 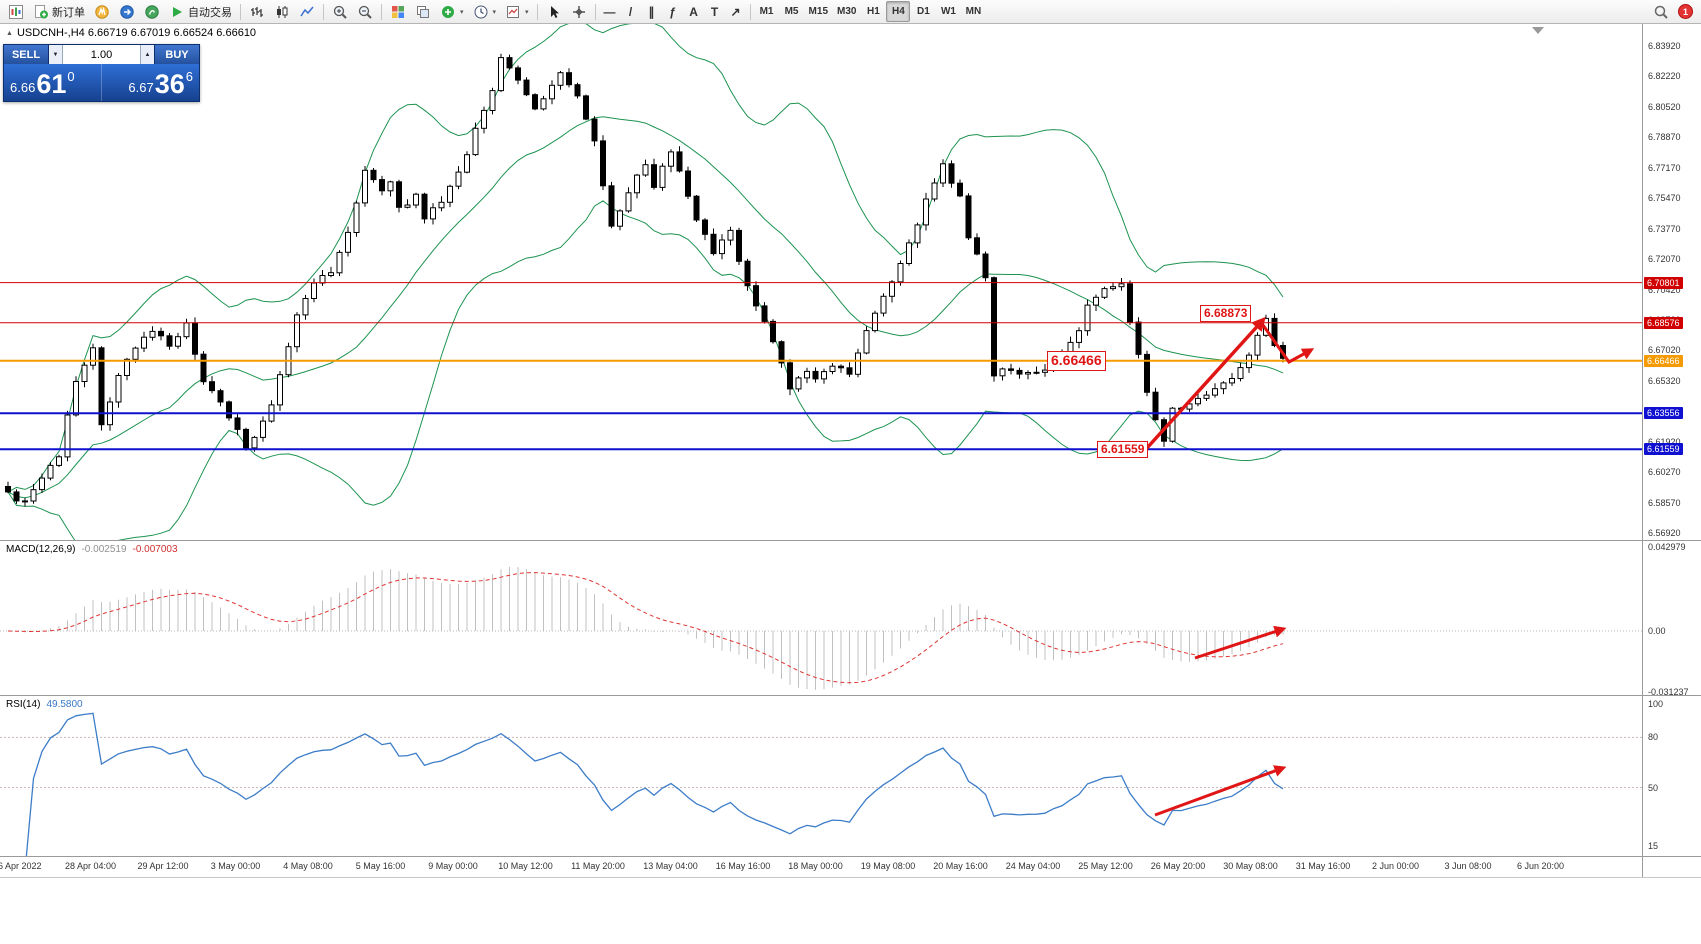 I want to click on line-chart-icon, so click(x=307, y=12).